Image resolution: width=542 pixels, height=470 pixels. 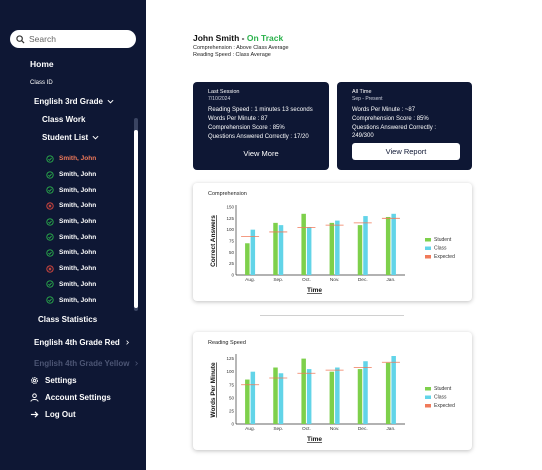 I want to click on arrow-right-icon, so click(x=34, y=414).